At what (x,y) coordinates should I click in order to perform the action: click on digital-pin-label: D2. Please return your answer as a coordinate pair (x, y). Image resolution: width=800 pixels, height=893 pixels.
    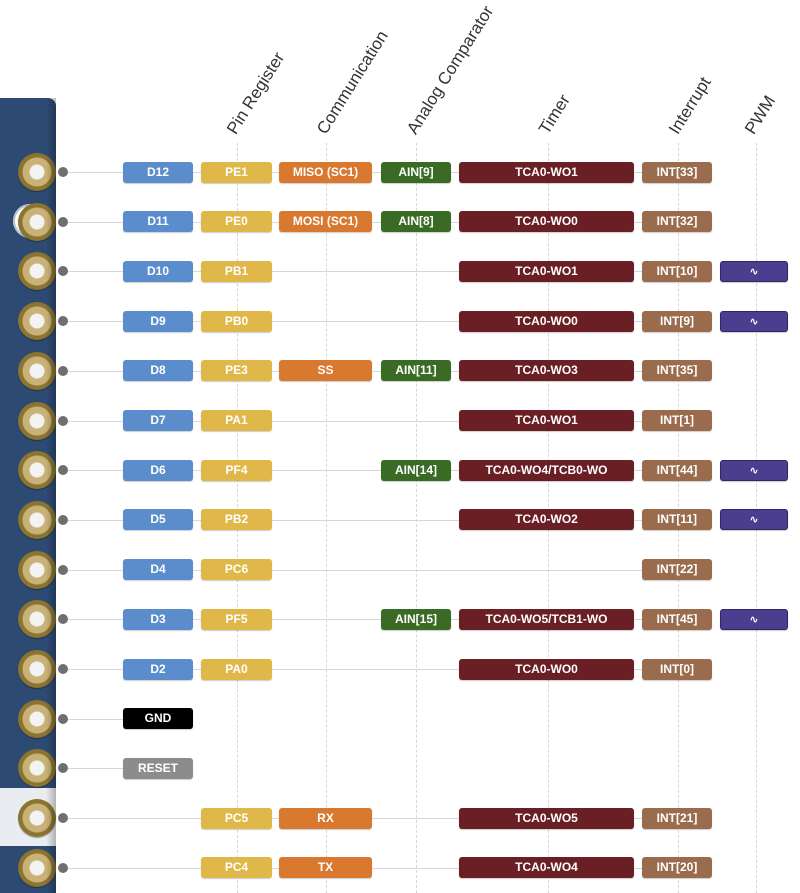
    Looking at the image, I should click on (158, 669).